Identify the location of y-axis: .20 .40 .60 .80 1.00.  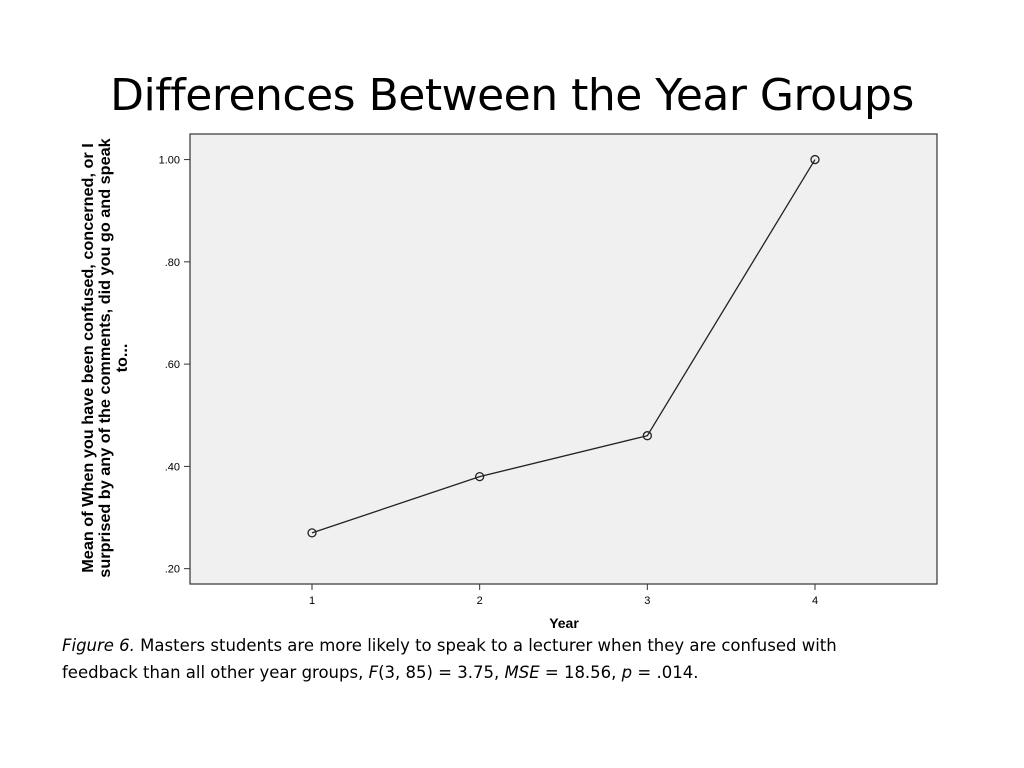
(174, 365).